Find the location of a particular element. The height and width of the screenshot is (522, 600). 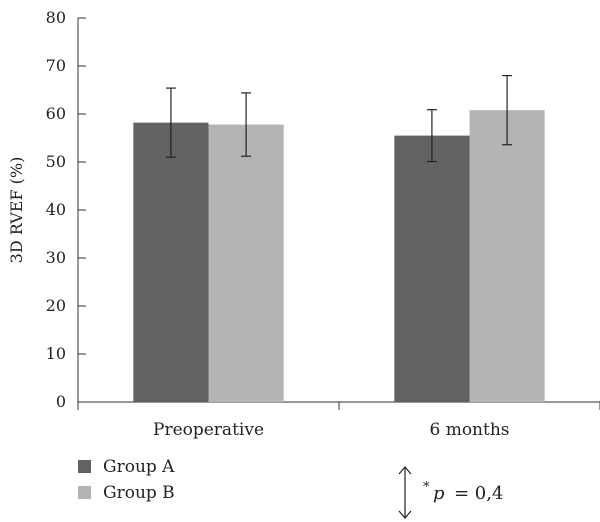

legend: Group A Group B is located at coordinates (126, 480).